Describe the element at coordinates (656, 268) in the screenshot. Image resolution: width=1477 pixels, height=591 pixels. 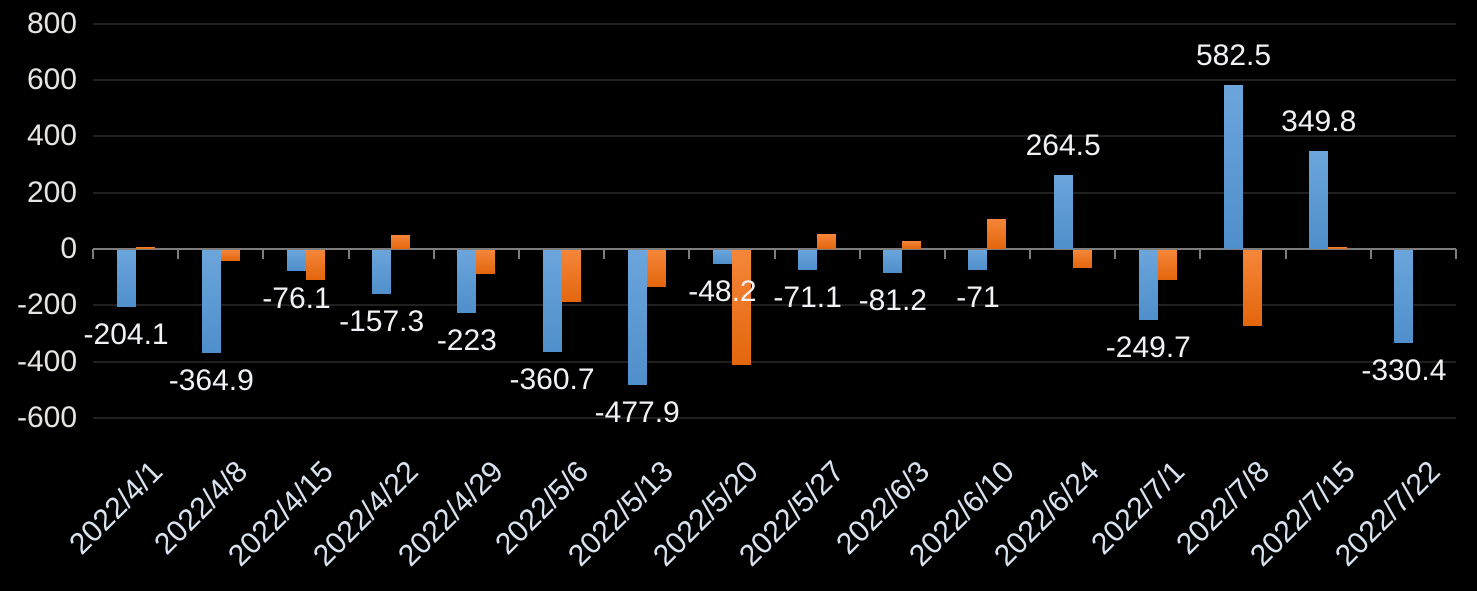
I see `bar-orange-2022/5/13` at that location.